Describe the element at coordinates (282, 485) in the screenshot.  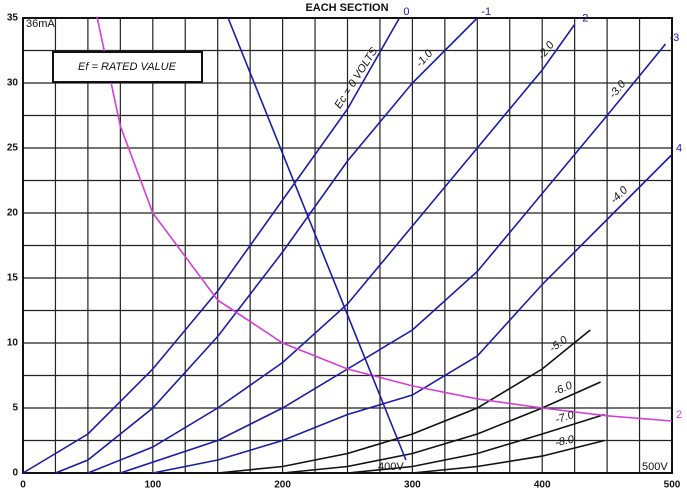
I see `x-tick-label: 200` at that location.